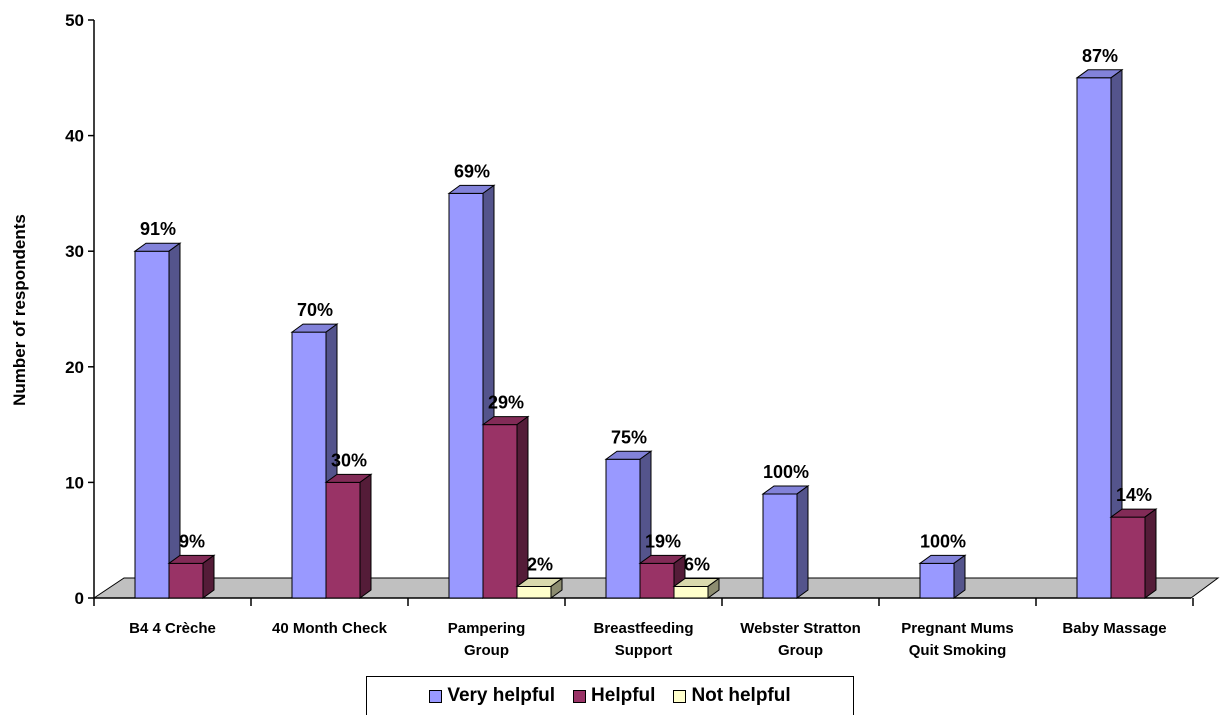  What do you see at coordinates (663, 541) in the screenshot?
I see `data-label-helpful-breastfeeding-support: 19%` at bounding box center [663, 541].